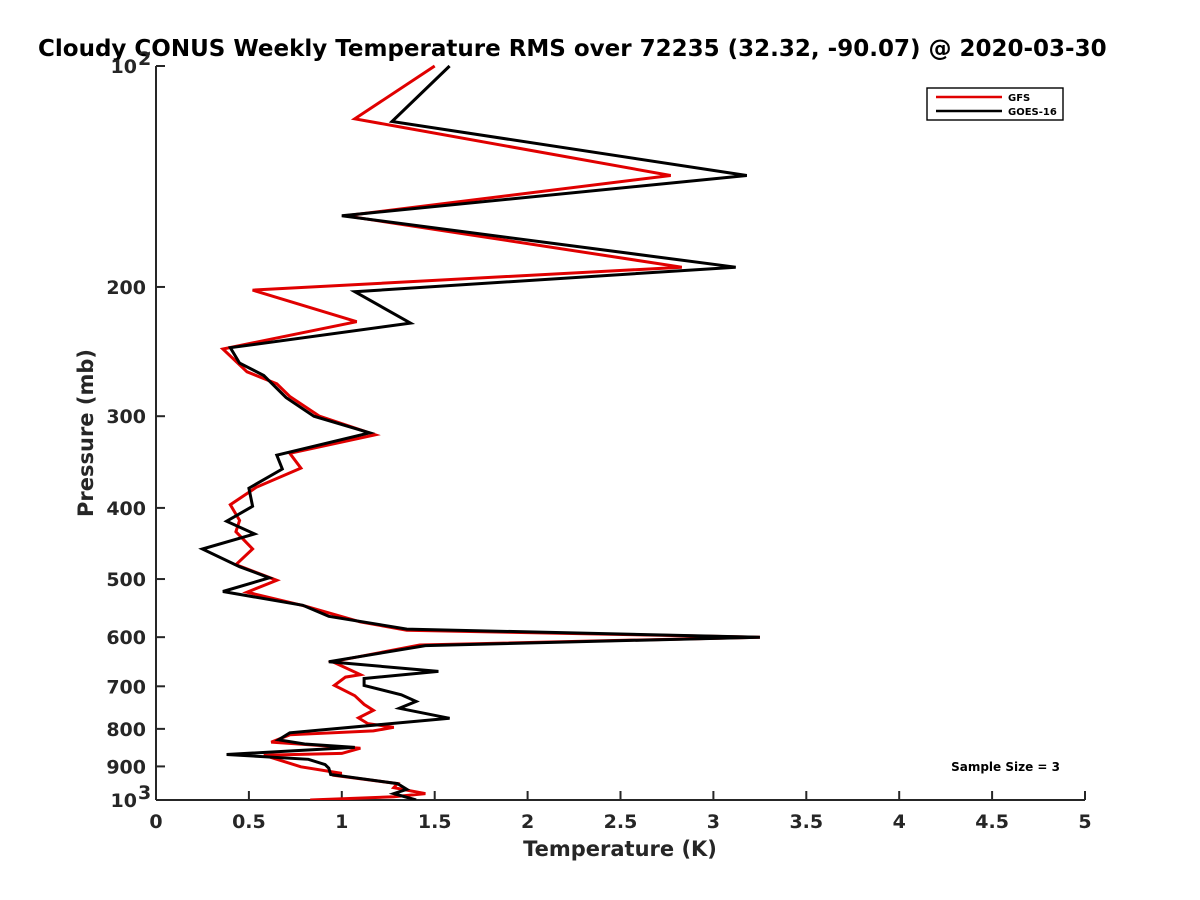 The height and width of the screenshot is (900, 1200). I want to click on x-tick-label: 1.5, so click(435, 822).